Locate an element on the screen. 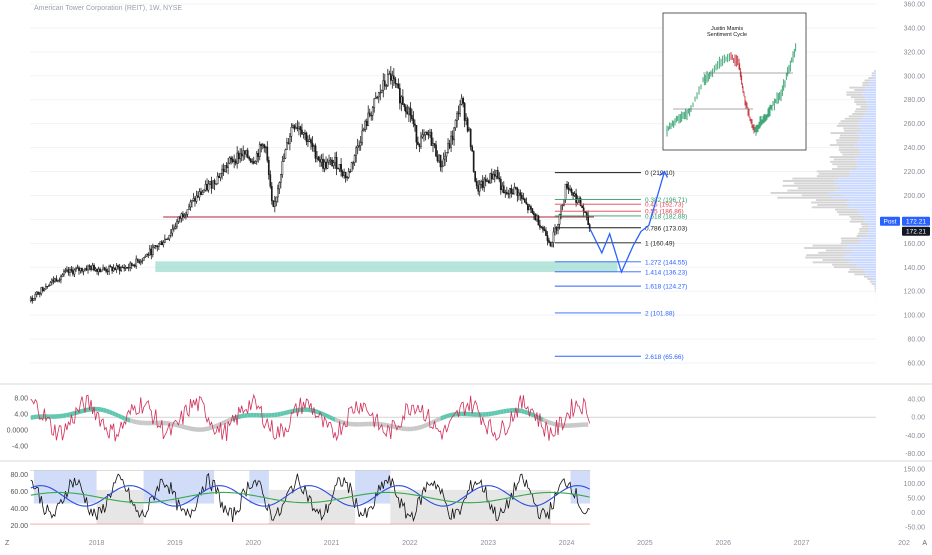 This screenshot has height=555, width=932. price-tick: 300.00 is located at coordinates (915, 76).